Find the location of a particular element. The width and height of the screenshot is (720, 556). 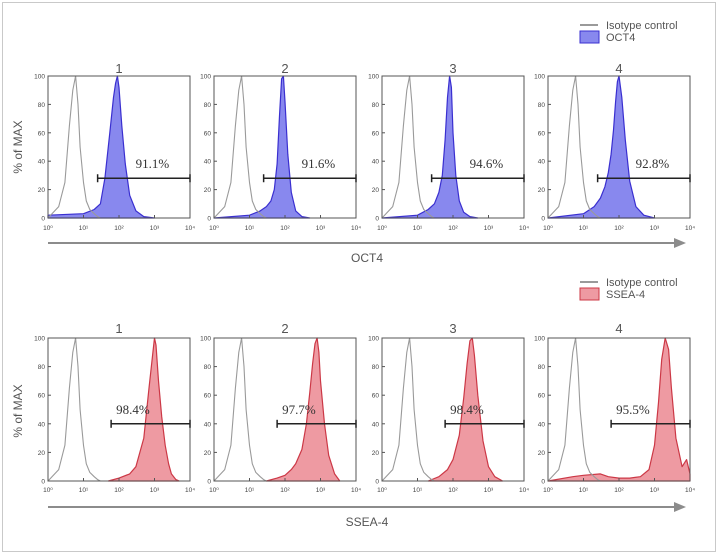

panel-oct4-3: 3 94.6% 0 20 40 60 80 100 10⁰ 10¹ 10² 10³ 10⁴ is located at coordinates (448, 146).